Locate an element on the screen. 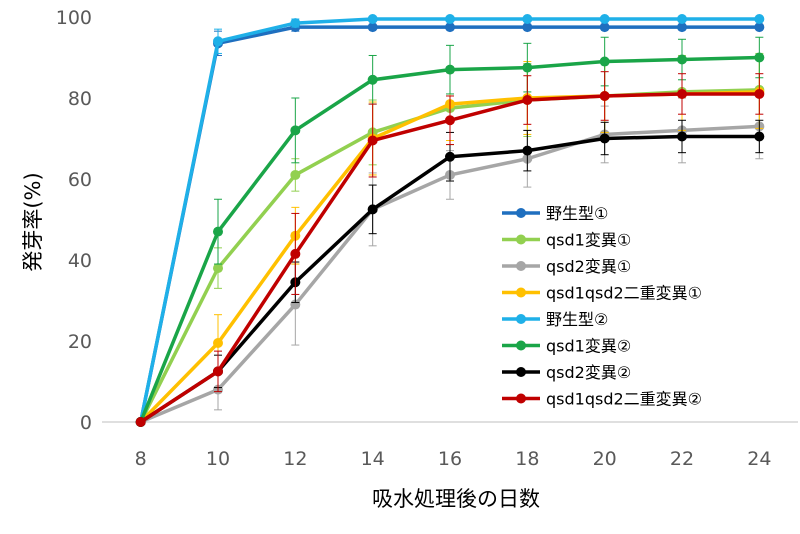  x-tick-label: 18 is located at coordinates (527, 459).